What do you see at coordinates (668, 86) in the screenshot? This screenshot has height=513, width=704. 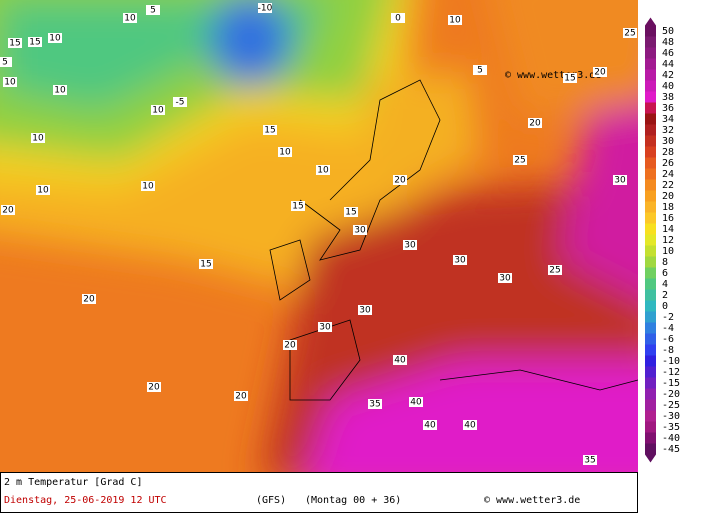 I see `legend-tick-label: 40` at bounding box center [668, 86].